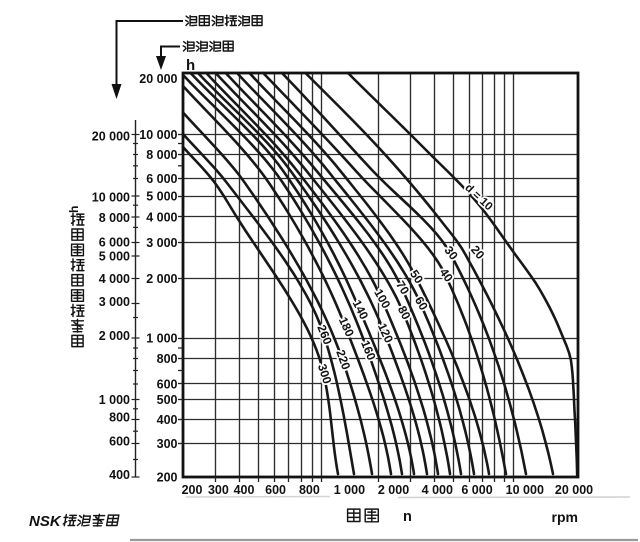  Describe the element at coordinates (407, 517) in the screenshot. I see `svg-text: n` at that location.